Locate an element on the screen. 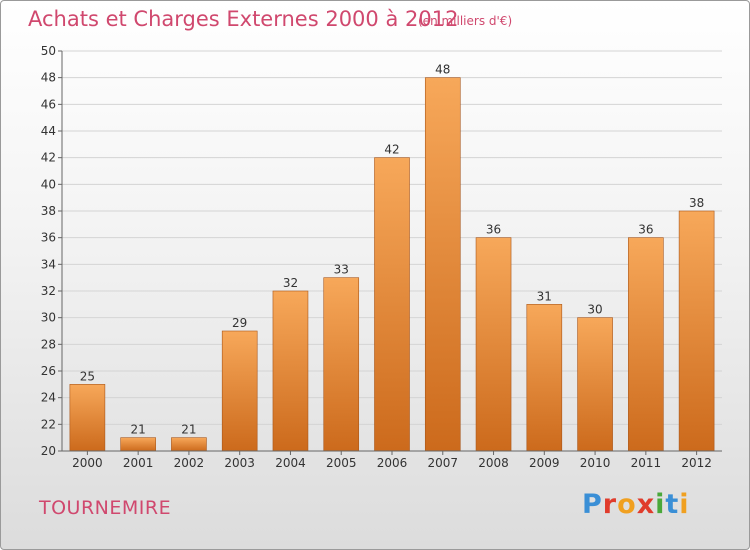  bar-2000 is located at coordinates (87, 418).